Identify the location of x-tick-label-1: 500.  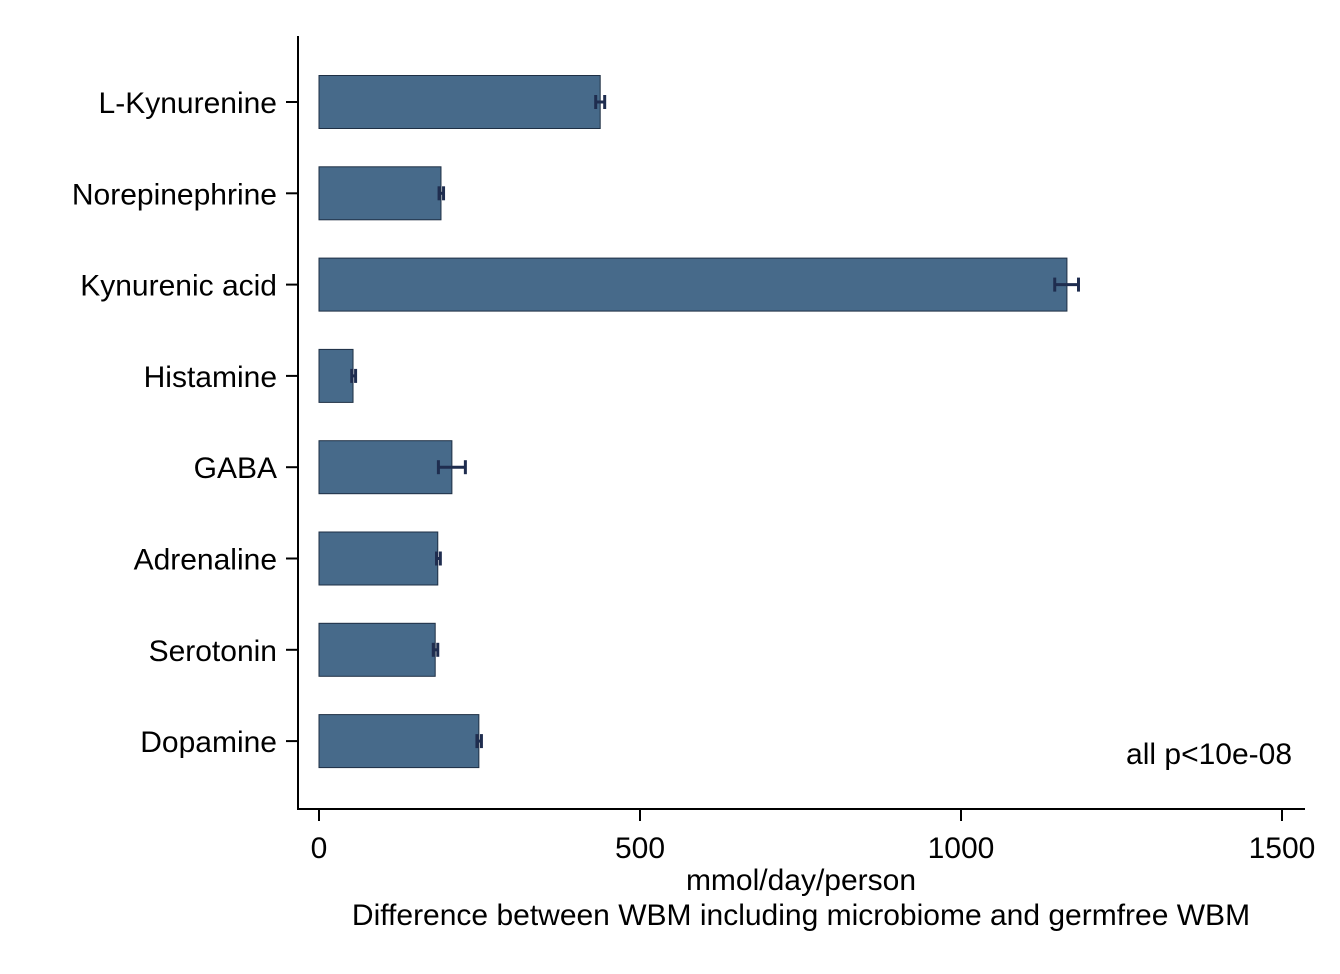
(640, 848).